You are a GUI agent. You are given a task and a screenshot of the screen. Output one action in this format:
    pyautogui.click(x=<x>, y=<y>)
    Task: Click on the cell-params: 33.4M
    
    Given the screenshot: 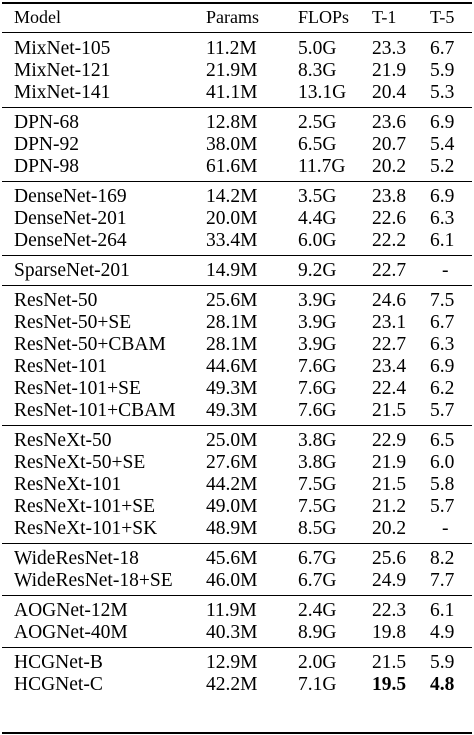 What is the action you would take?
    pyautogui.click(x=232, y=240)
    